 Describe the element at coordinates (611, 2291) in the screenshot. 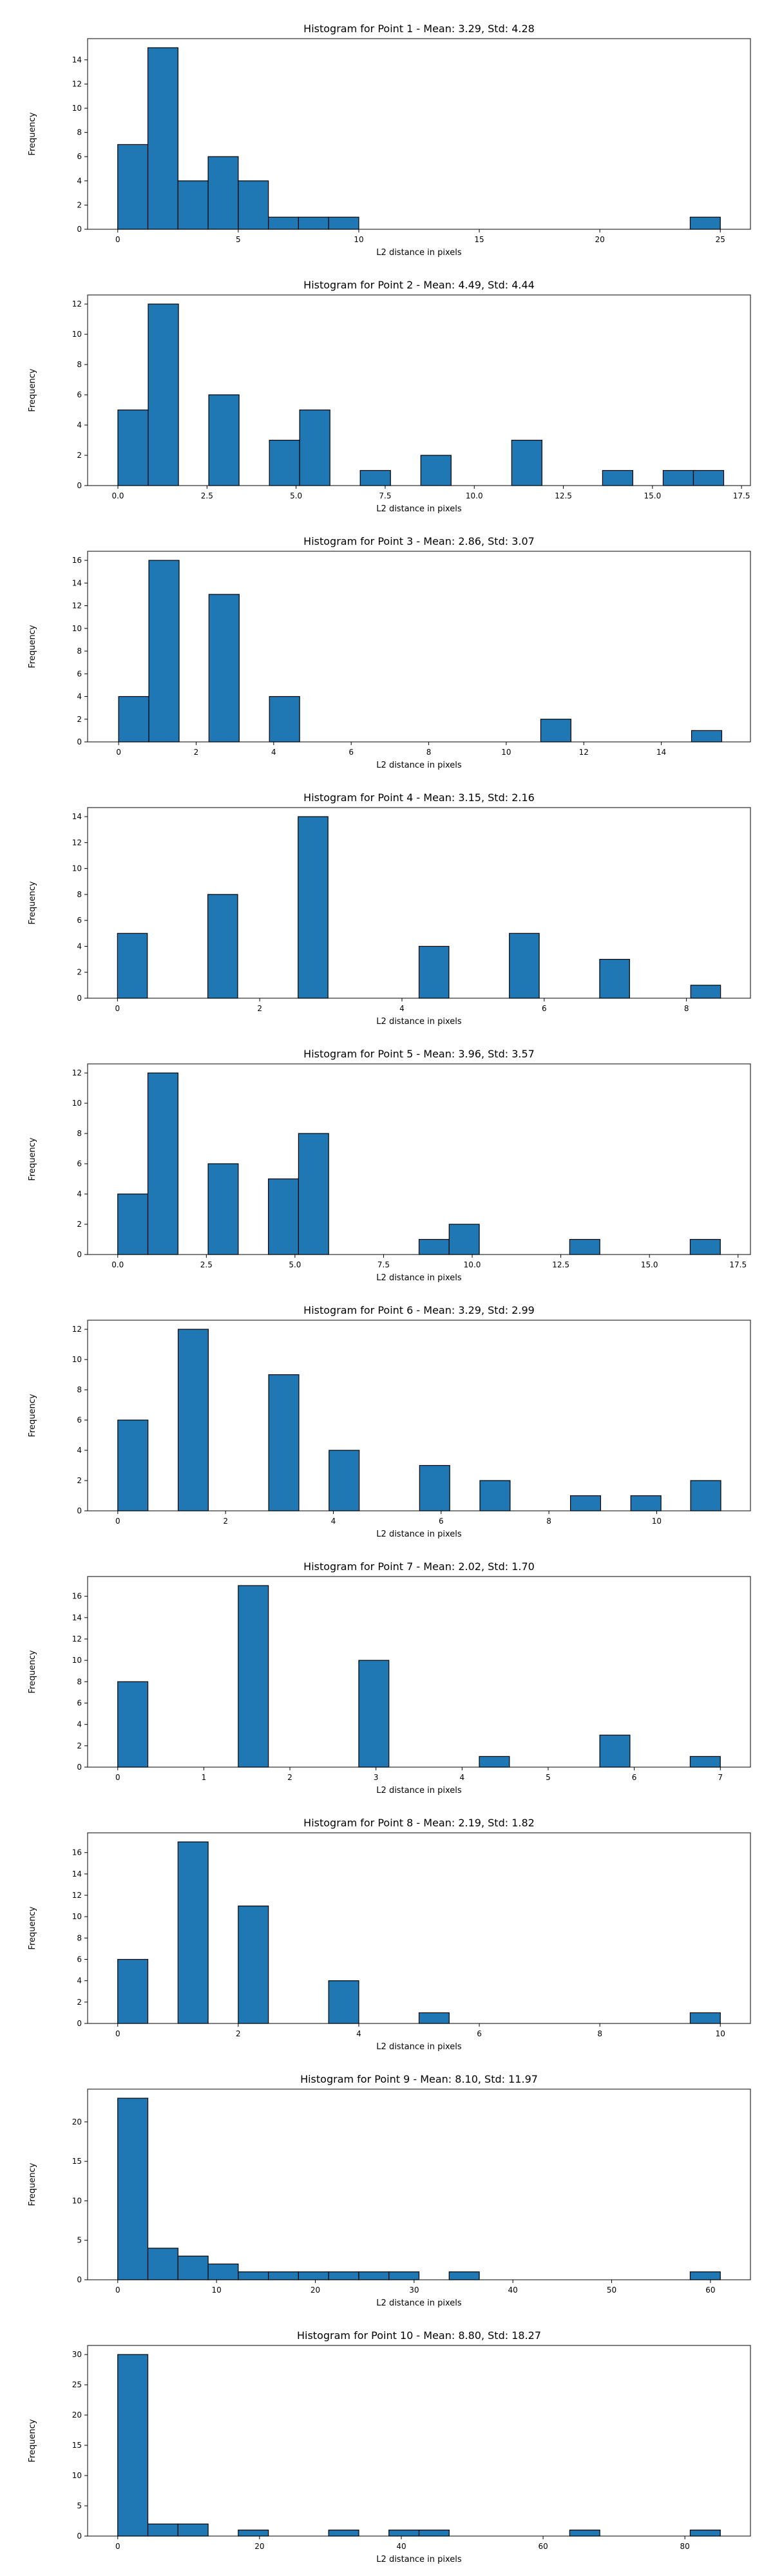

I see `x-tick-label: 50` at that location.